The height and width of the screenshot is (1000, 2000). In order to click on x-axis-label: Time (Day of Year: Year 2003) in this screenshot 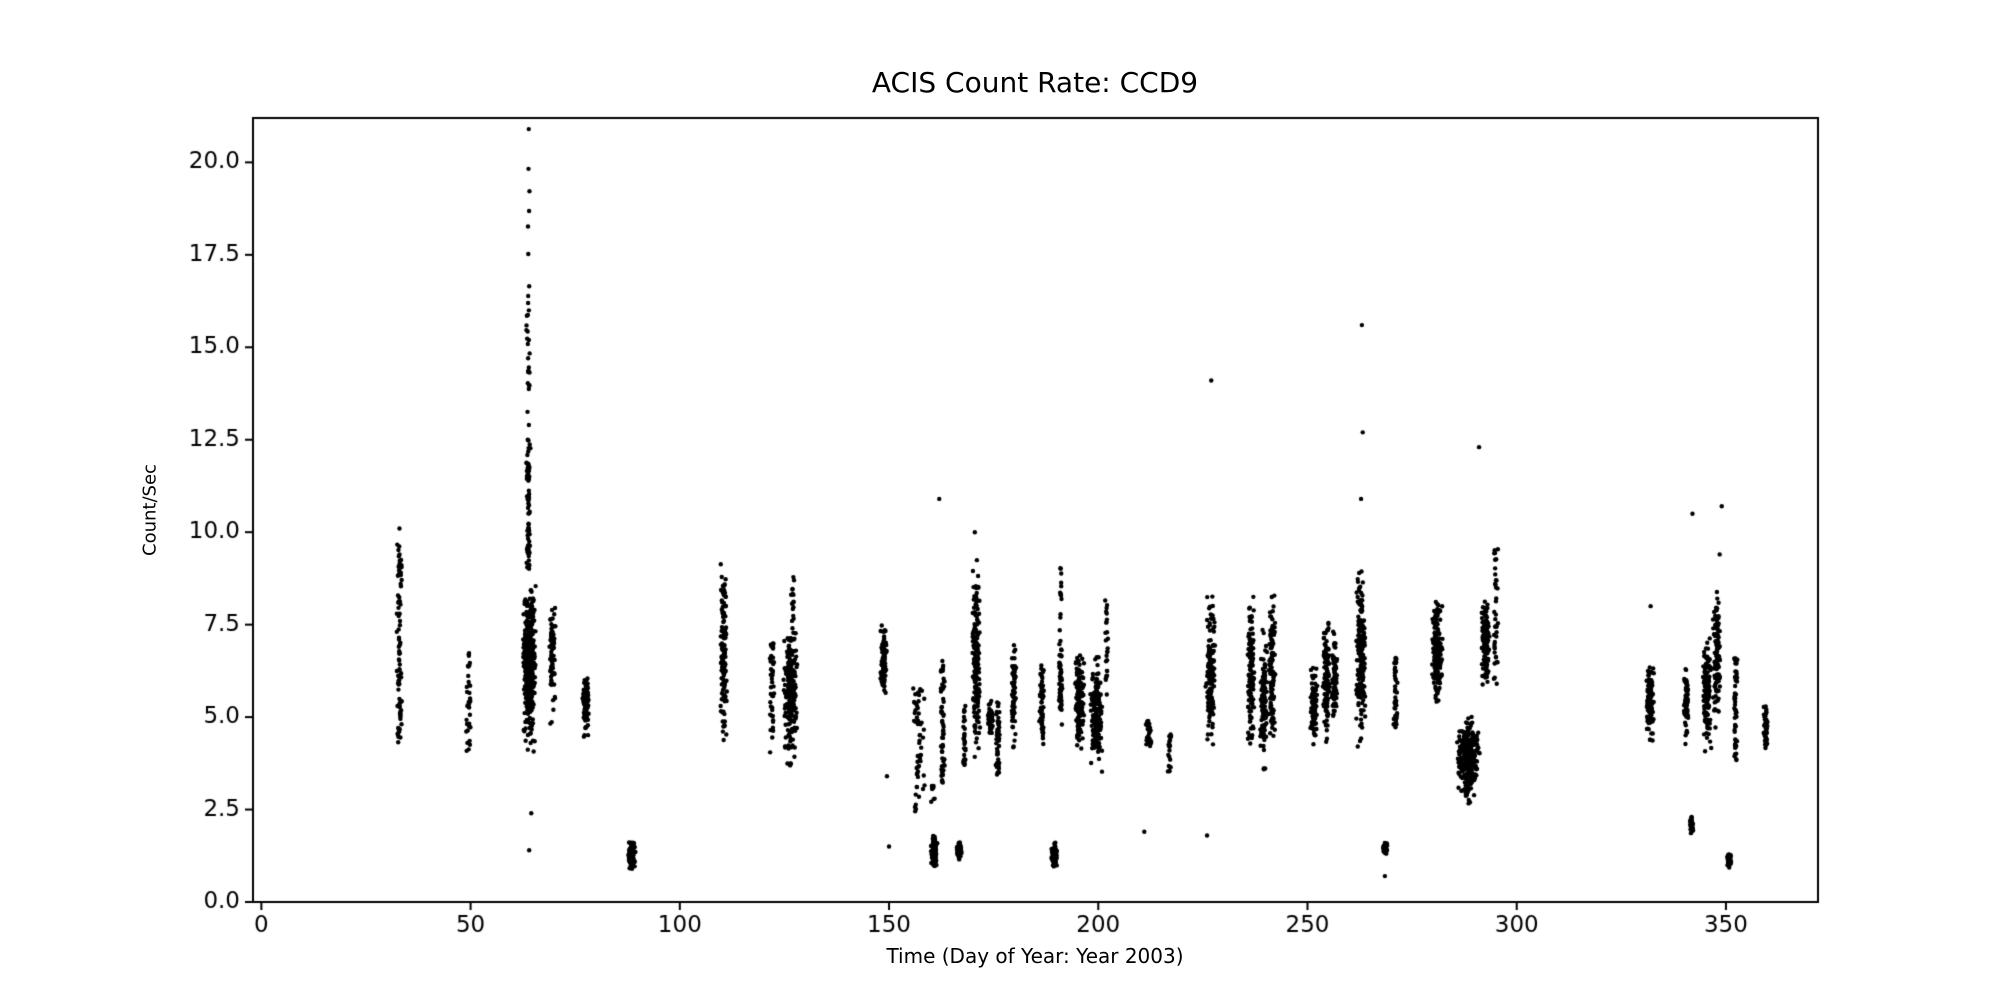, I will do `click(1035, 956)`.